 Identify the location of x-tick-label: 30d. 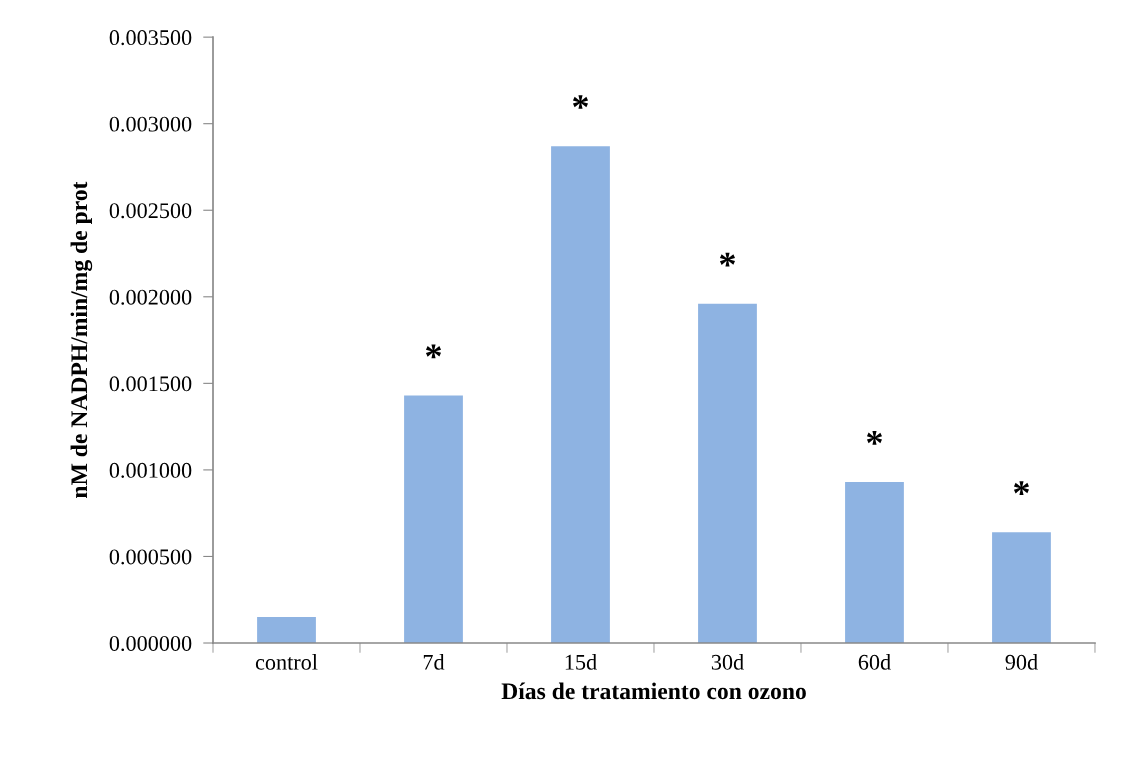
(727, 662).